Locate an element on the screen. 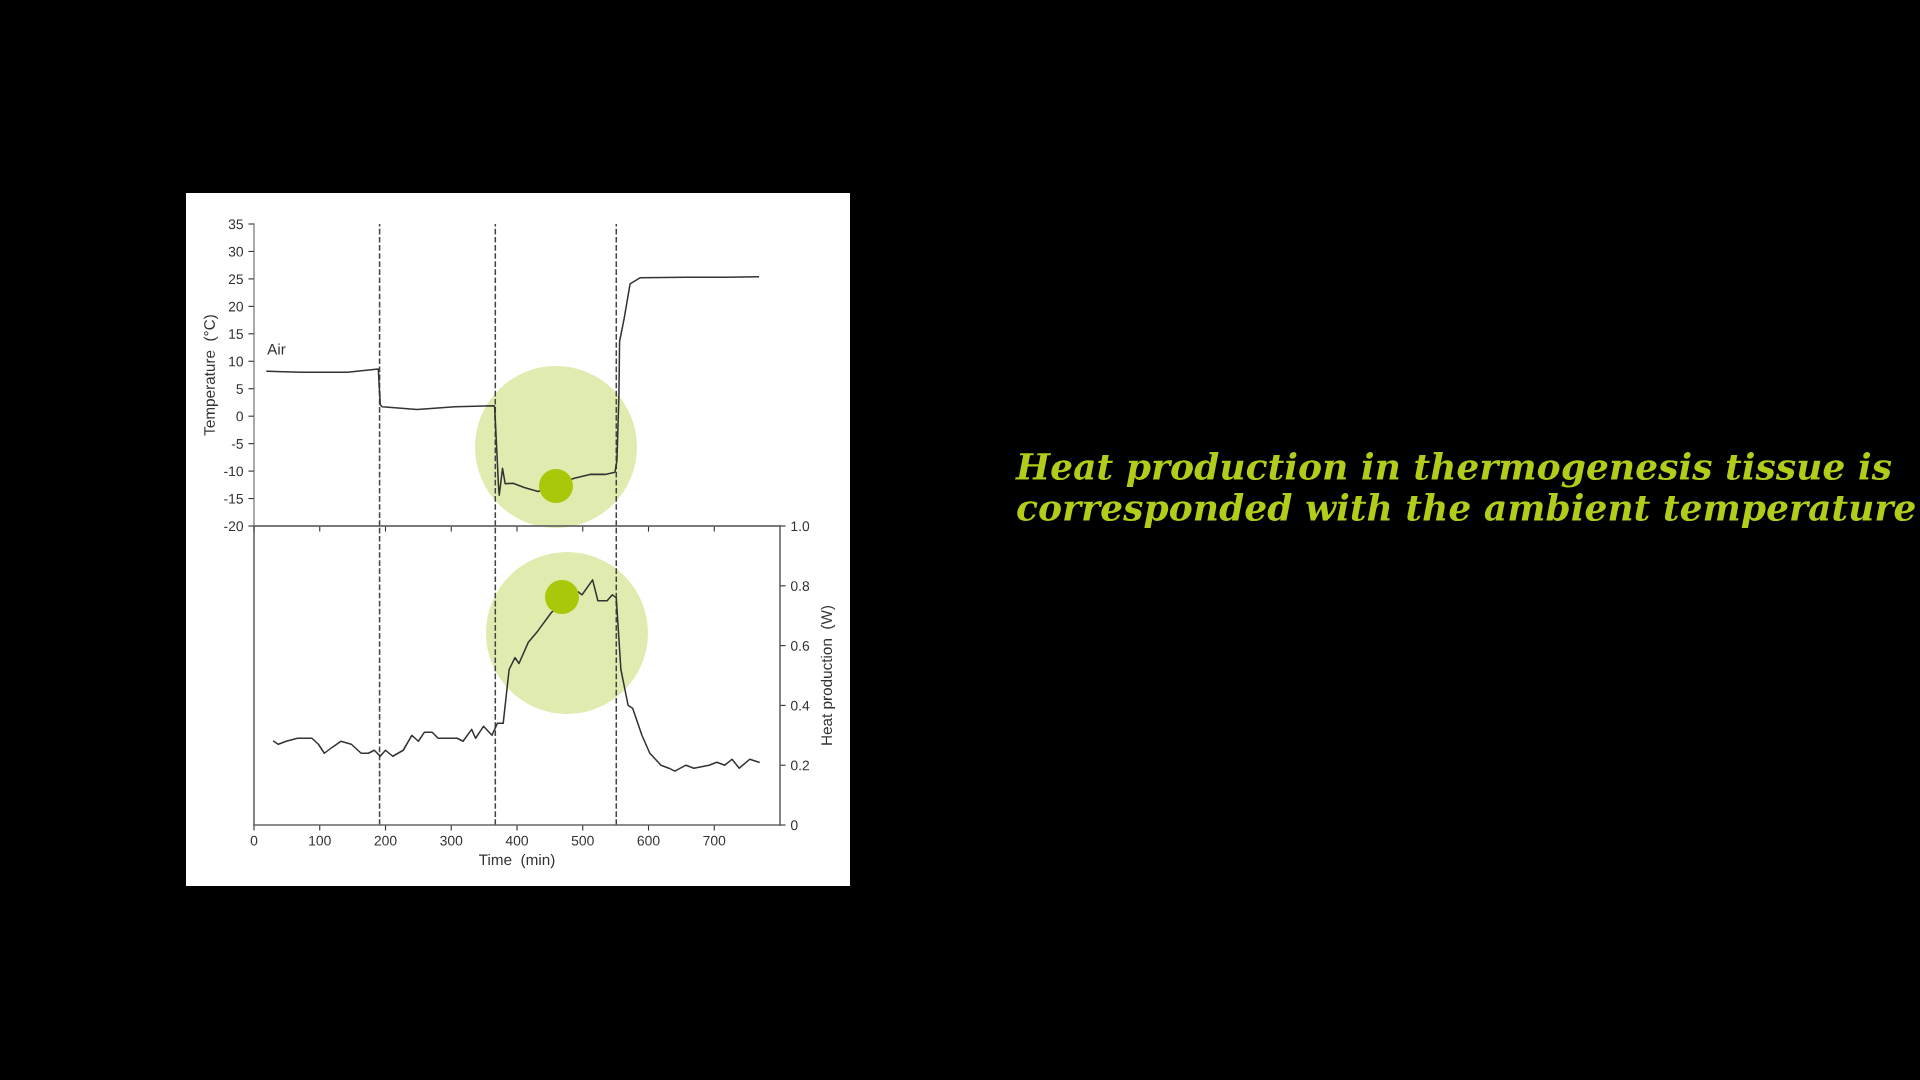 The image size is (1920, 1080). y2-tick-label: 0.6 is located at coordinates (800, 645).